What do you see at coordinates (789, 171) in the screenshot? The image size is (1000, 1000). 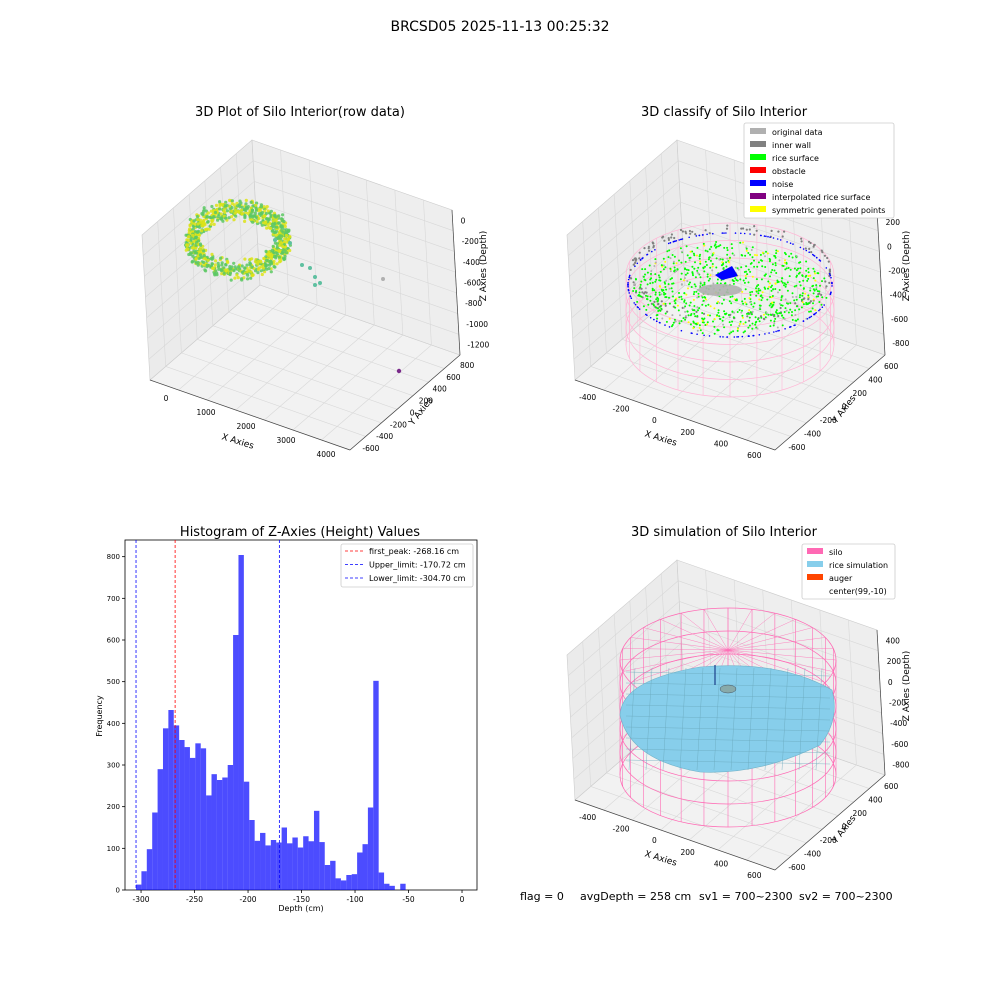 I see `legend-label: obstacle` at bounding box center [789, 171].